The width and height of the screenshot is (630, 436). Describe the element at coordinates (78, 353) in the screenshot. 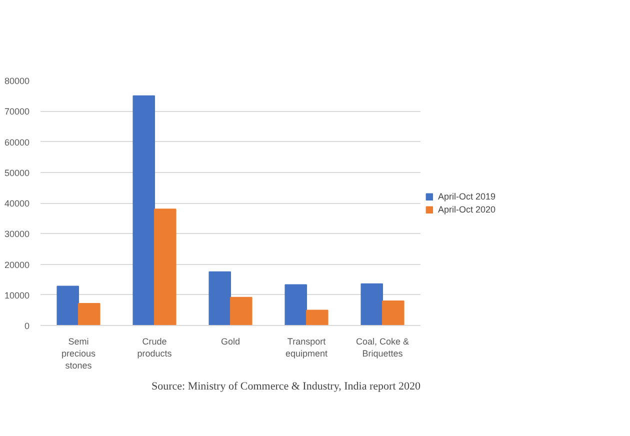

I see `x-tick-label: Semi precious stones` at that location.